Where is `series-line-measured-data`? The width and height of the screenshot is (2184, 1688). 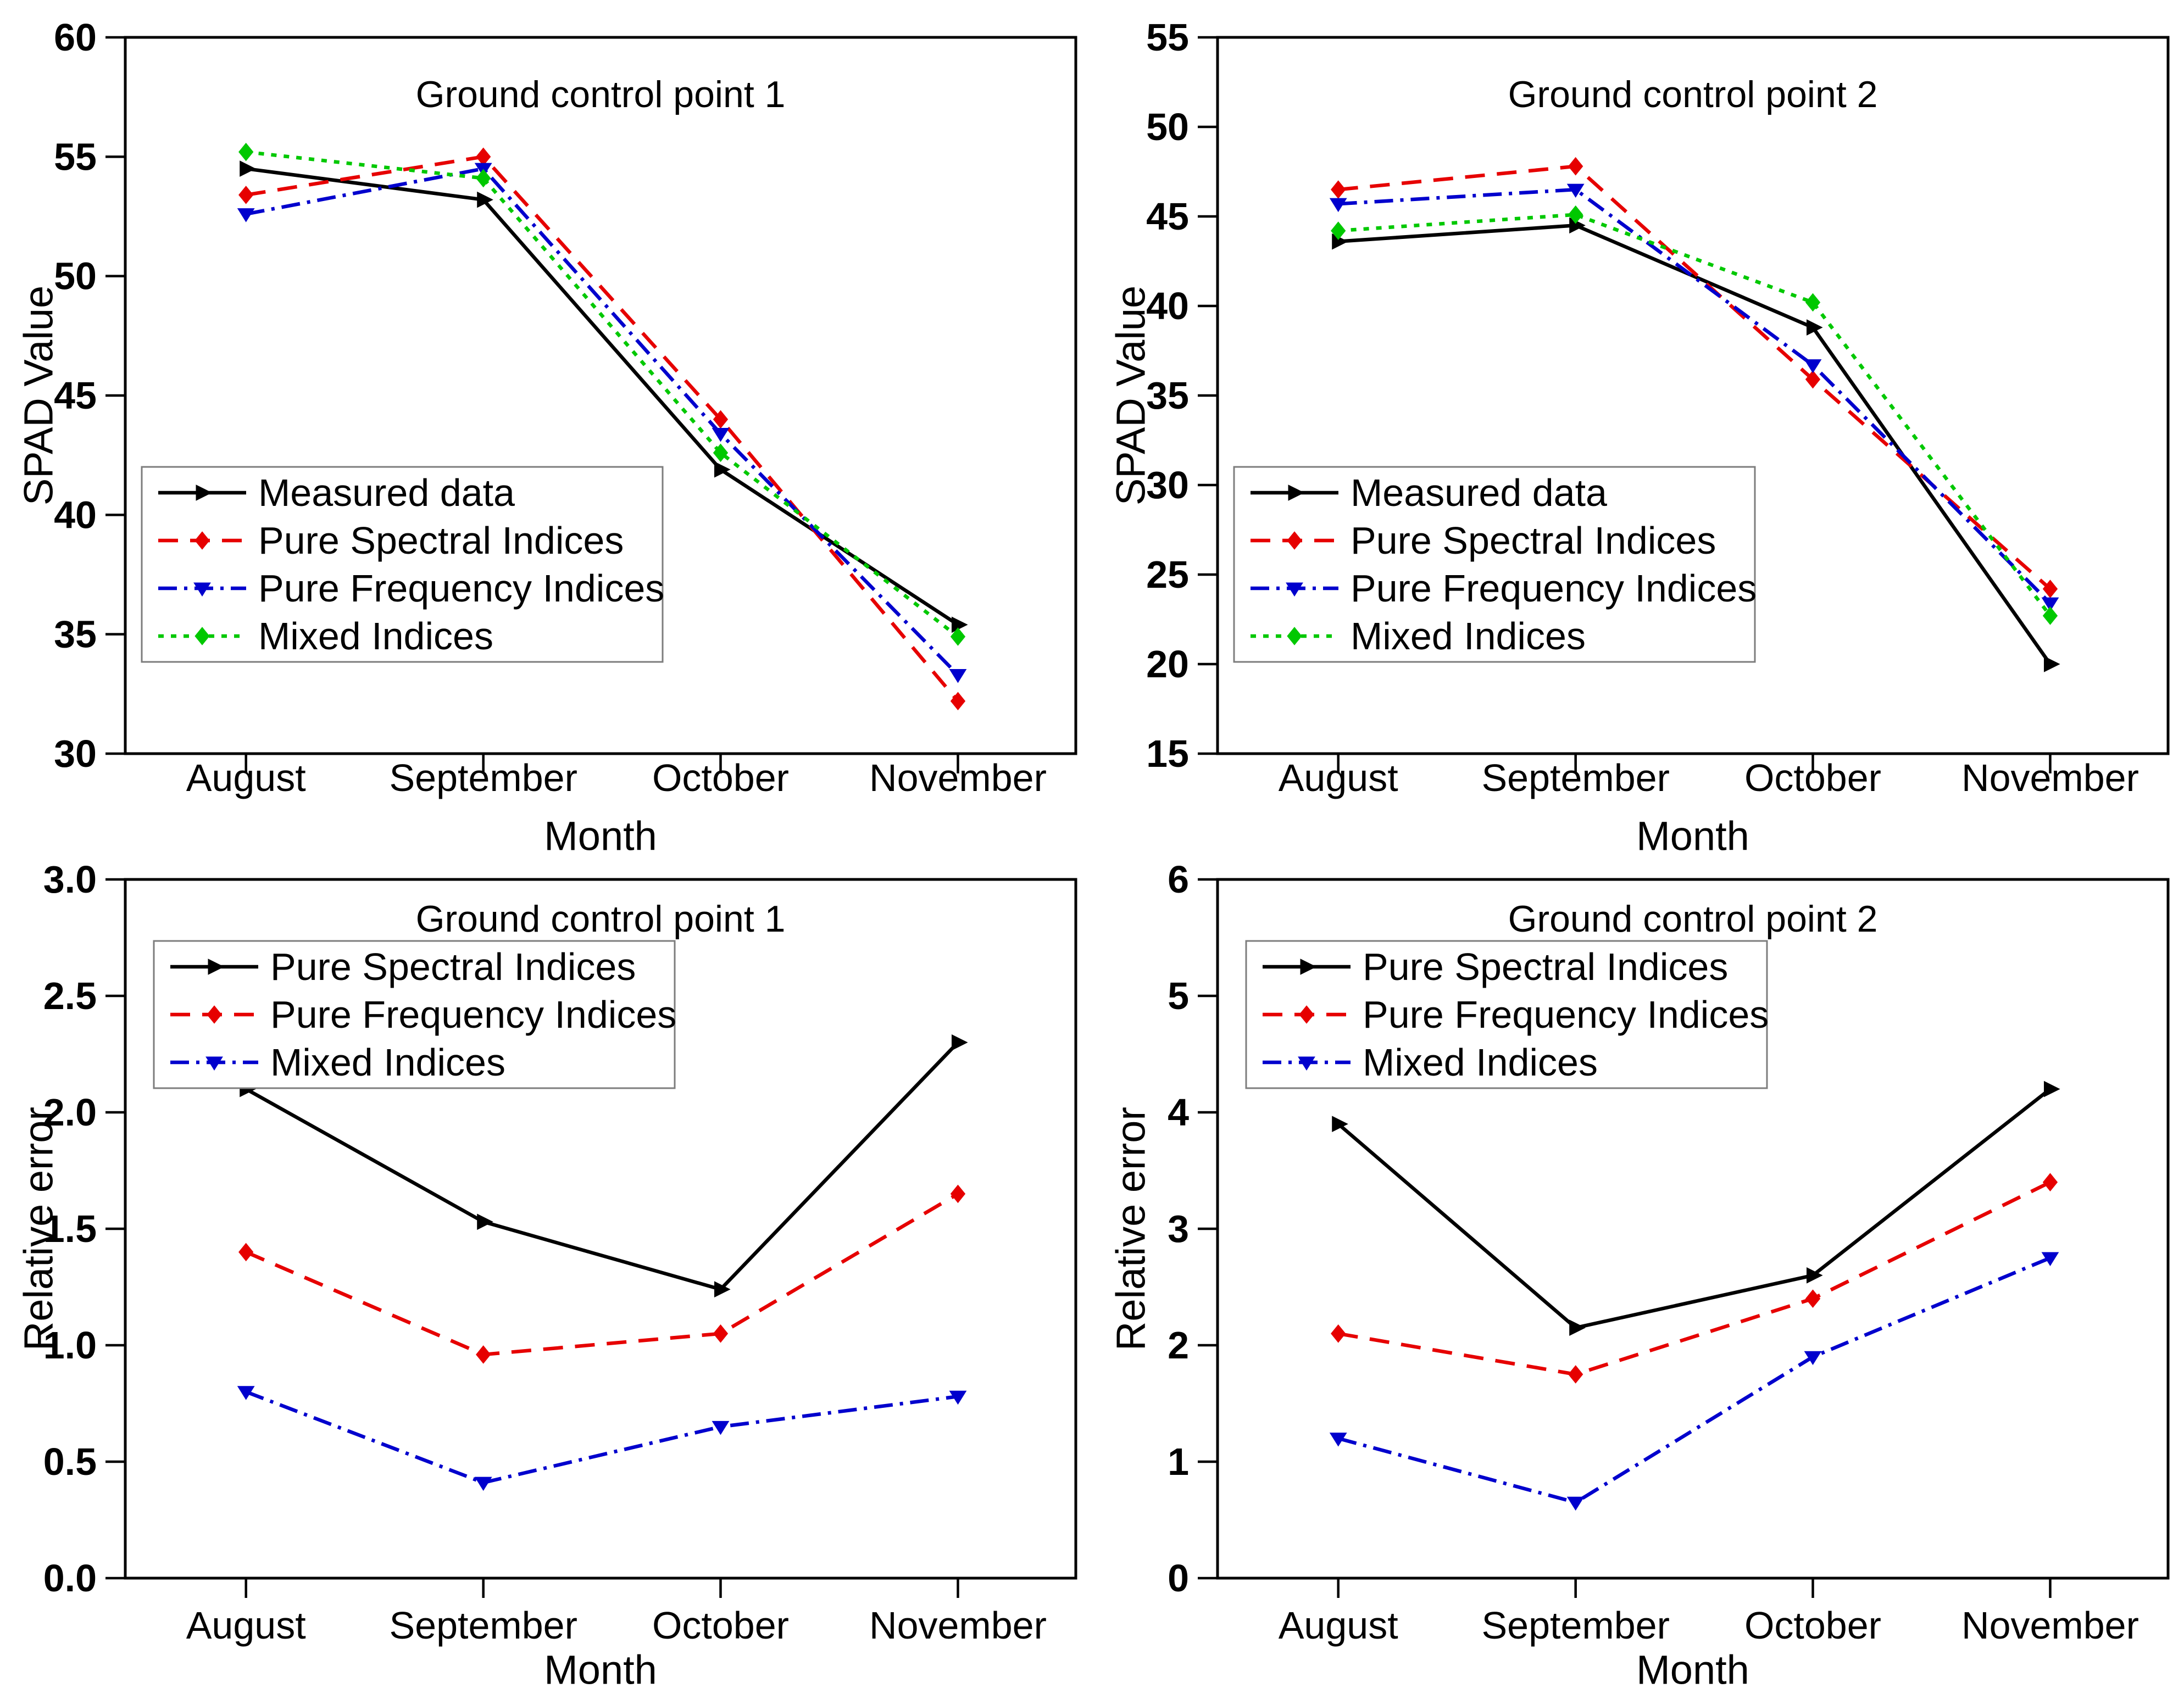 series-line-measured-data is located at coordinates (602, 396).